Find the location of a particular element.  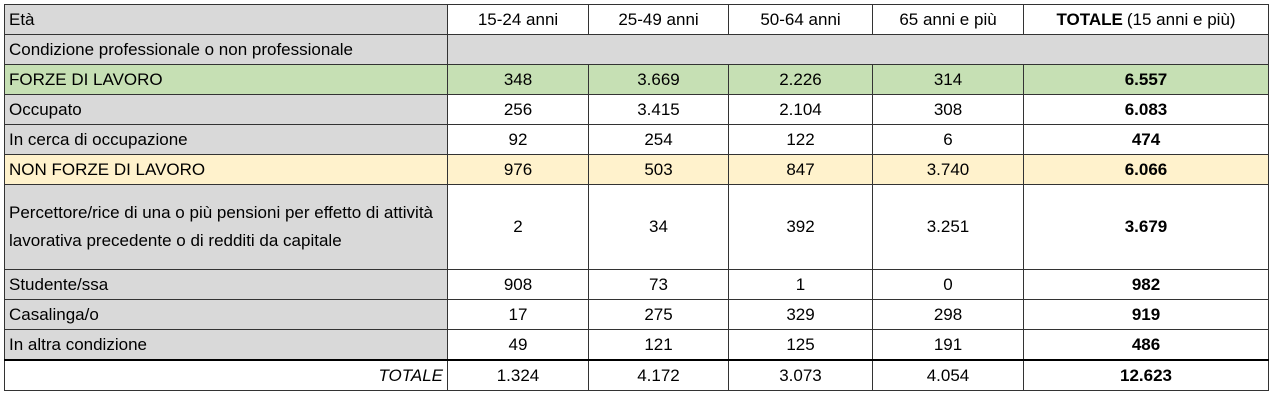

value-cell: 503 is located at coordinates (658, 169).